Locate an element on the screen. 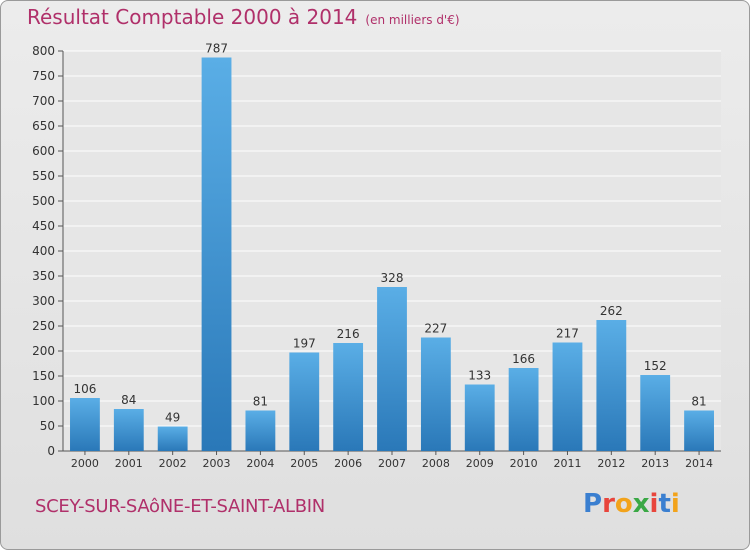 This screenshot has width=750, height=550. bar-2001 is located at coordinates (128, 430).